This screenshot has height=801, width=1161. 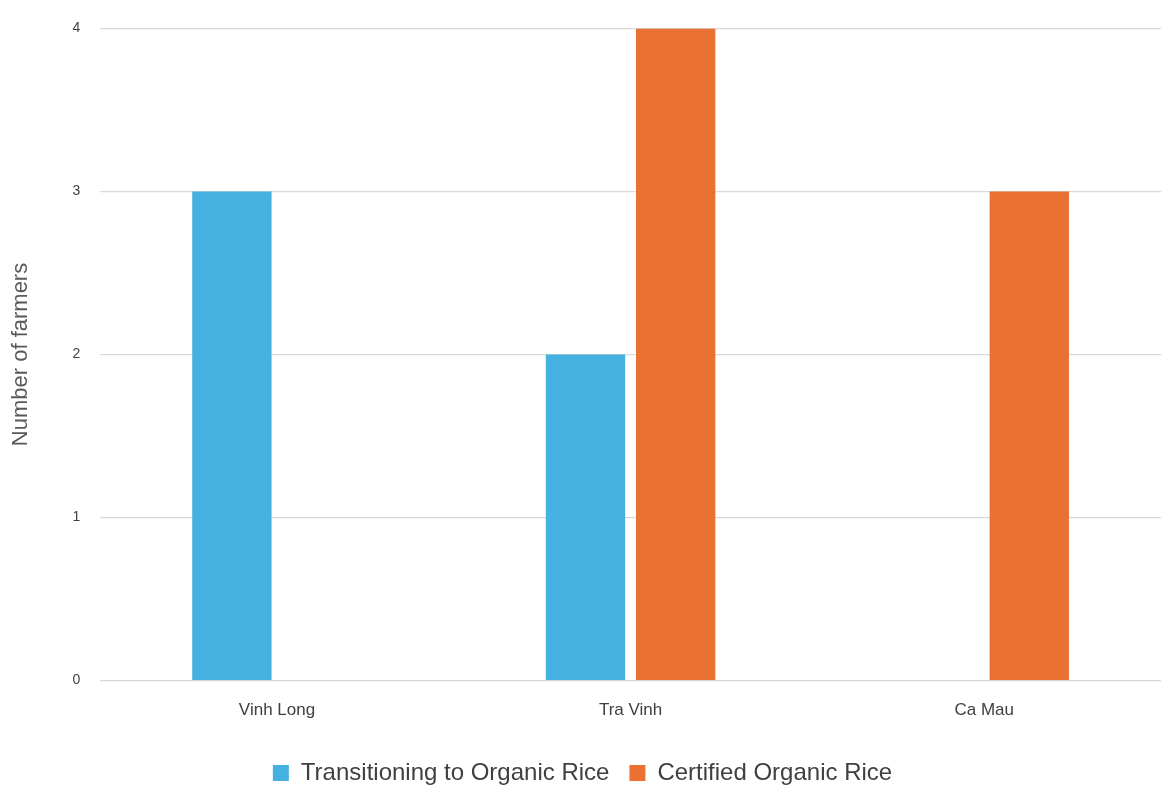 I want to click on y-tick-label: 1, so click(x=76, y=516).